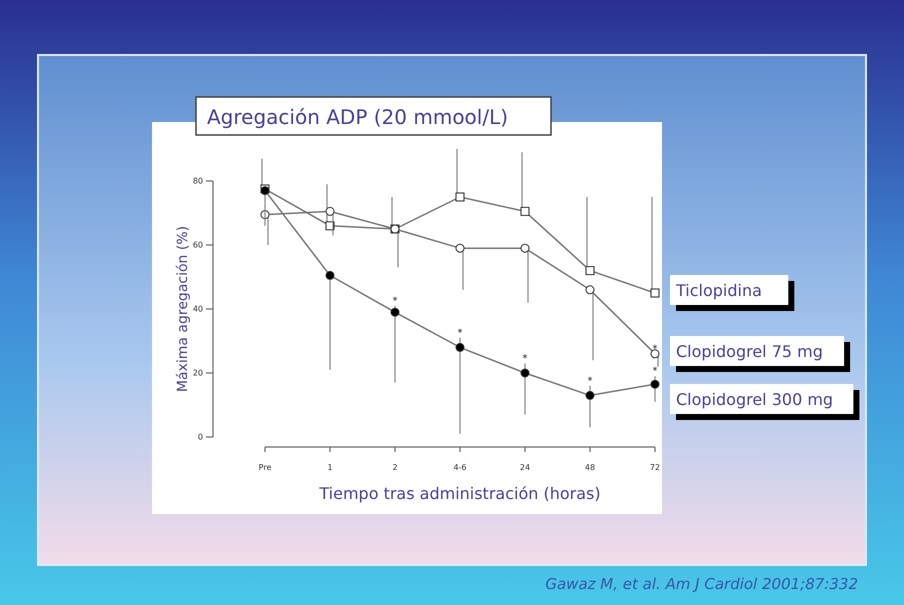 Image resolution: width=904 pixels, height=605 pixels. I want to click on y-tick-label: 0, so click(200, 437).